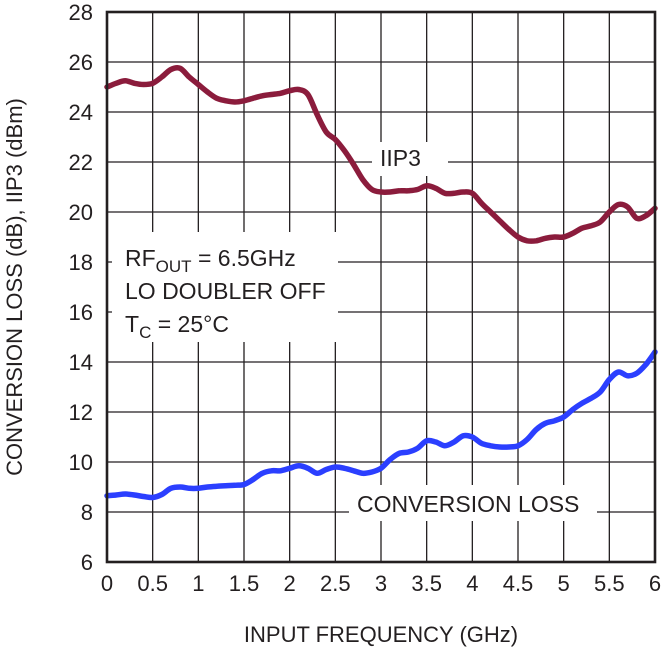  I want to click on x-tick-label: 2, so click(290, 583).